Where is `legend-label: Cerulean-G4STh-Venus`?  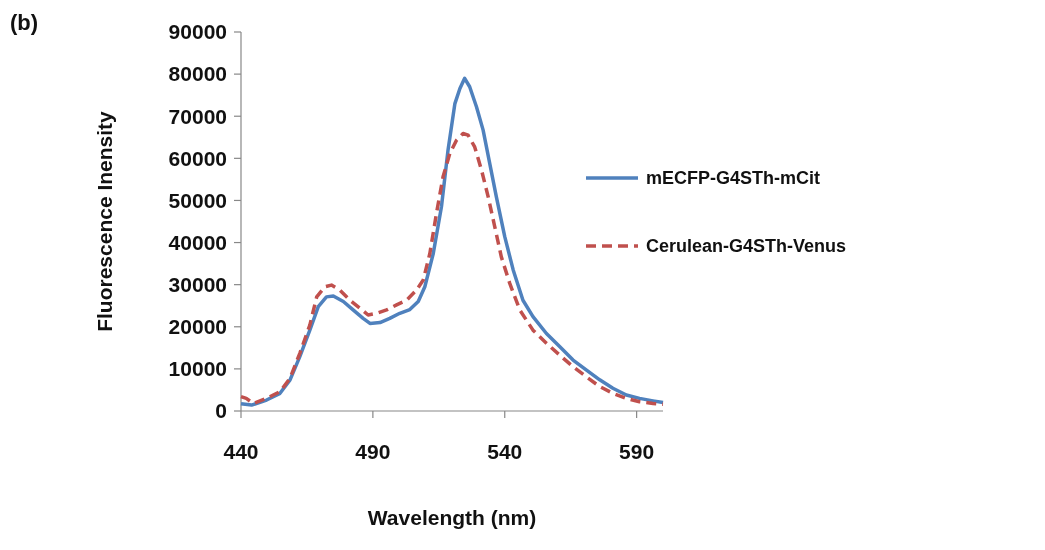 legend-label: Cerulean-G4STh-Venus is located at coordinates (746, 246).